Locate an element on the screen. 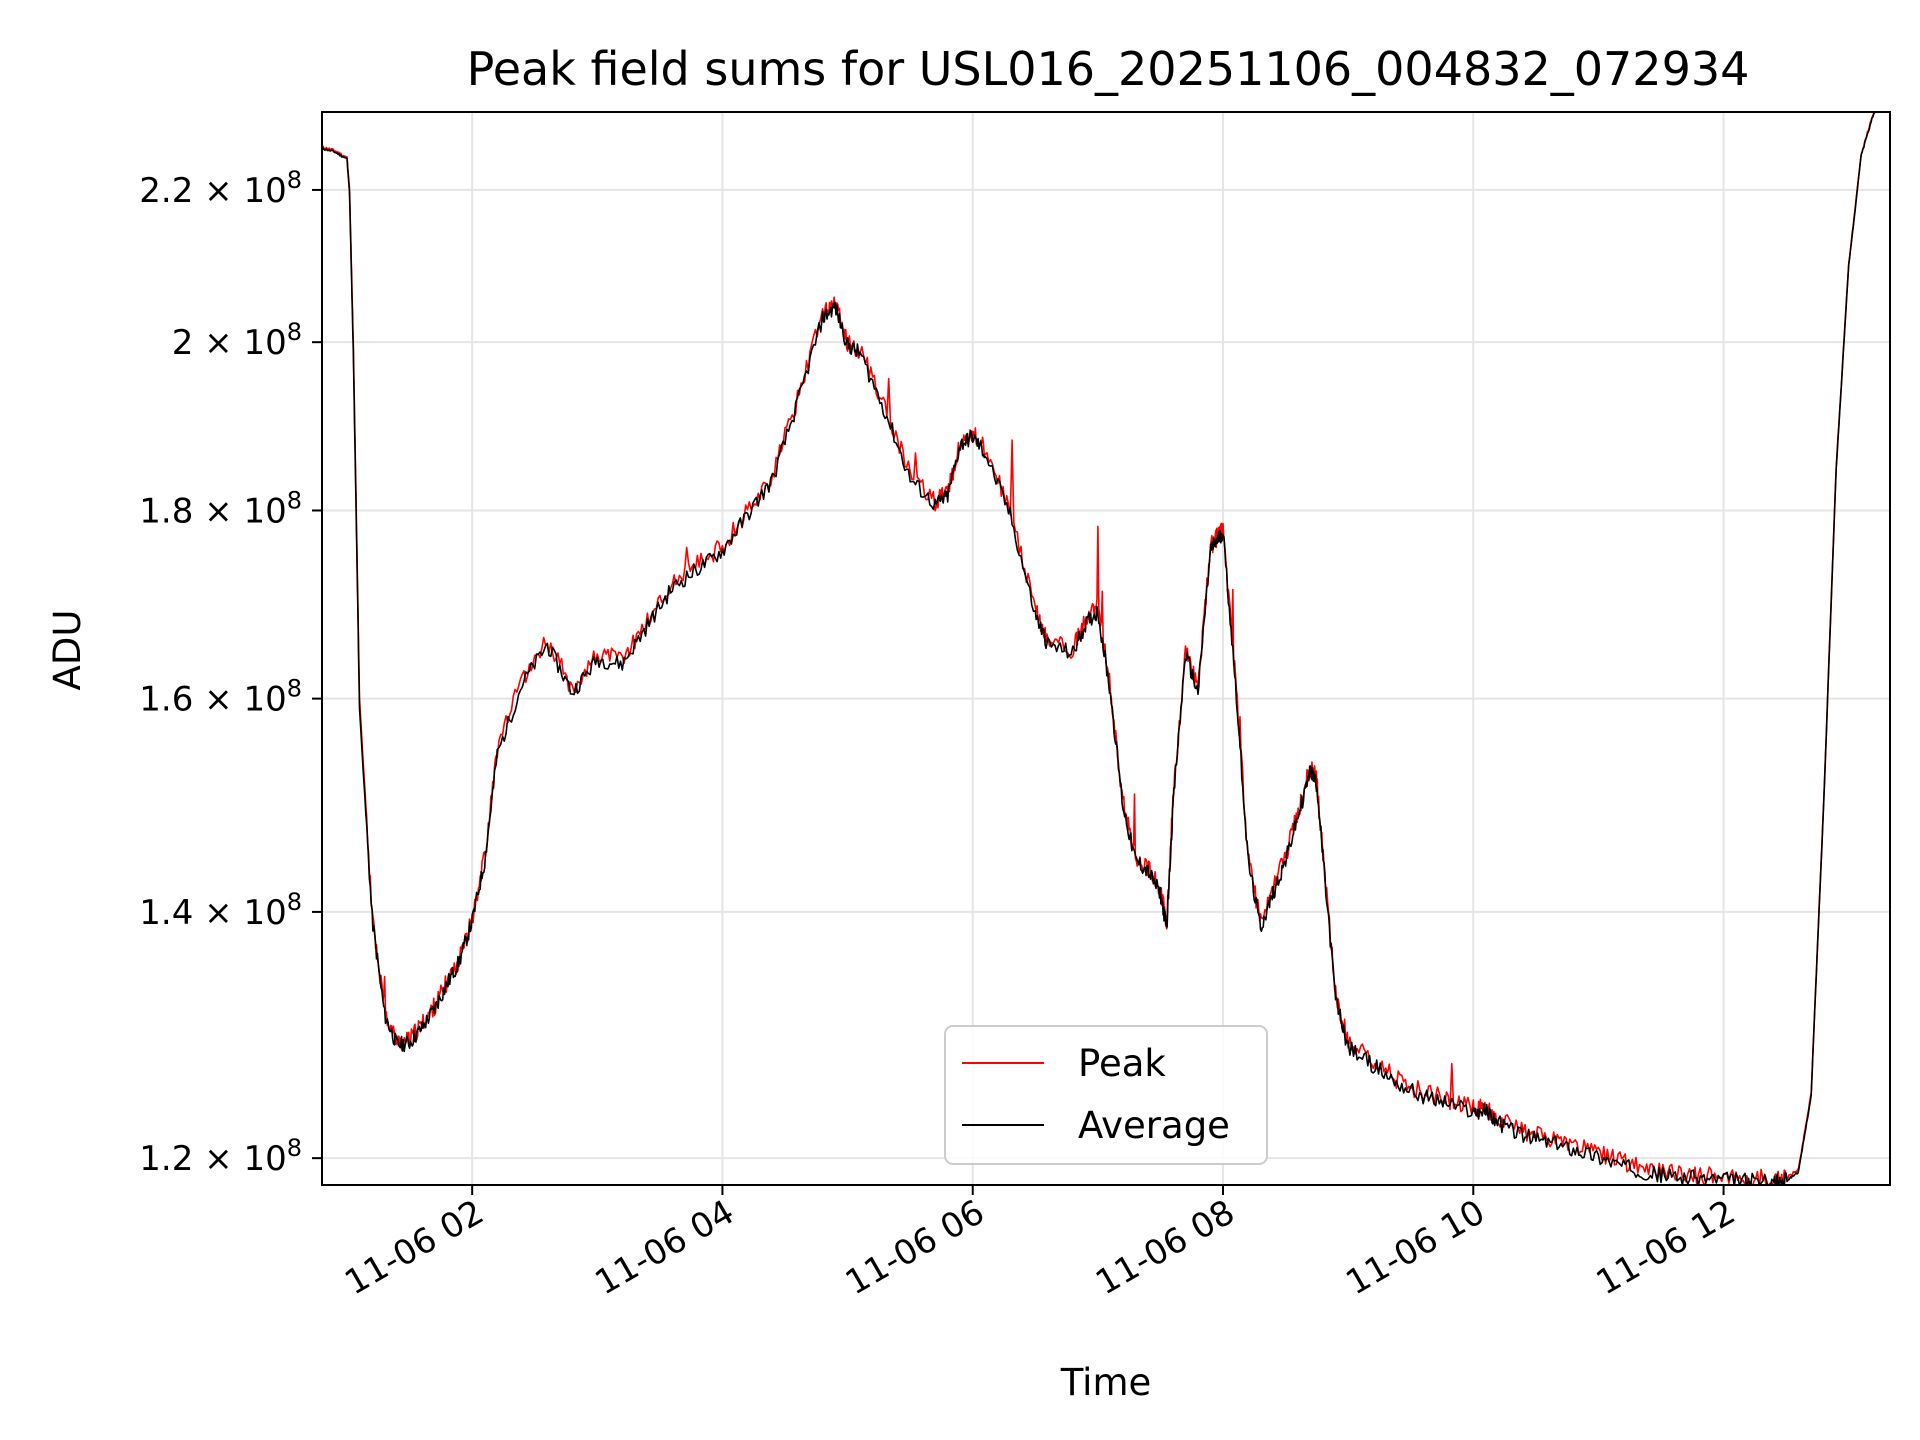 The image size is (1920, 1440). y-tick-label: 1.2 × 108 is located at coordinates (220, 1156).